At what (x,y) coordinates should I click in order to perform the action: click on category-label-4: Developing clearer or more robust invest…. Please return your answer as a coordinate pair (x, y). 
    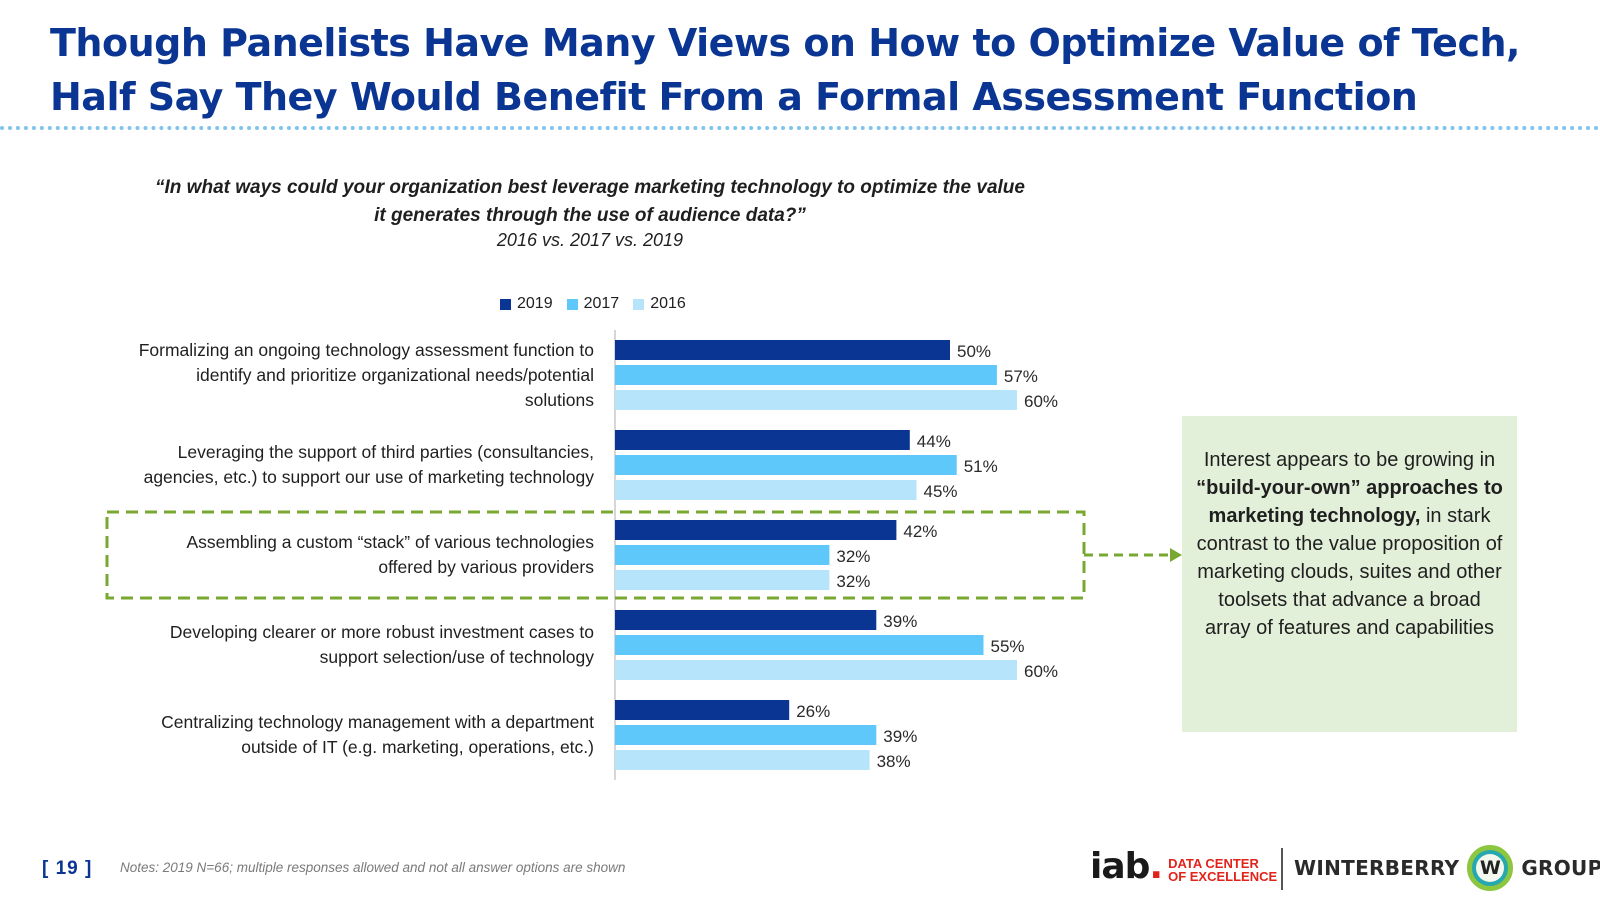
    Looking at the image, I should click on (347, 645).